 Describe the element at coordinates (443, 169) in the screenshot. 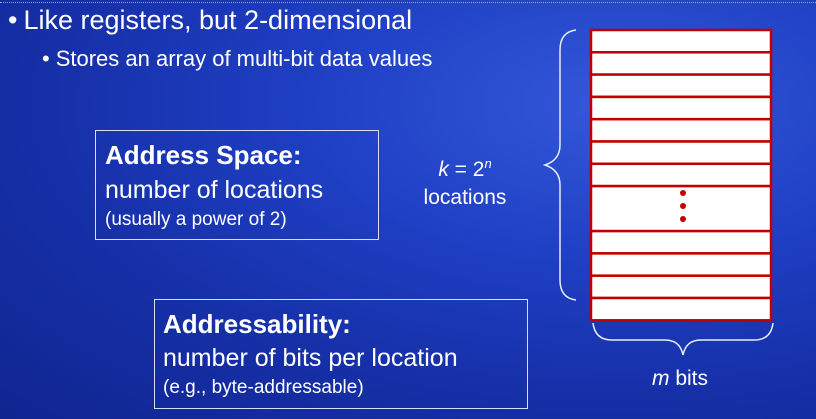

I see `k-variable: k` at that location.